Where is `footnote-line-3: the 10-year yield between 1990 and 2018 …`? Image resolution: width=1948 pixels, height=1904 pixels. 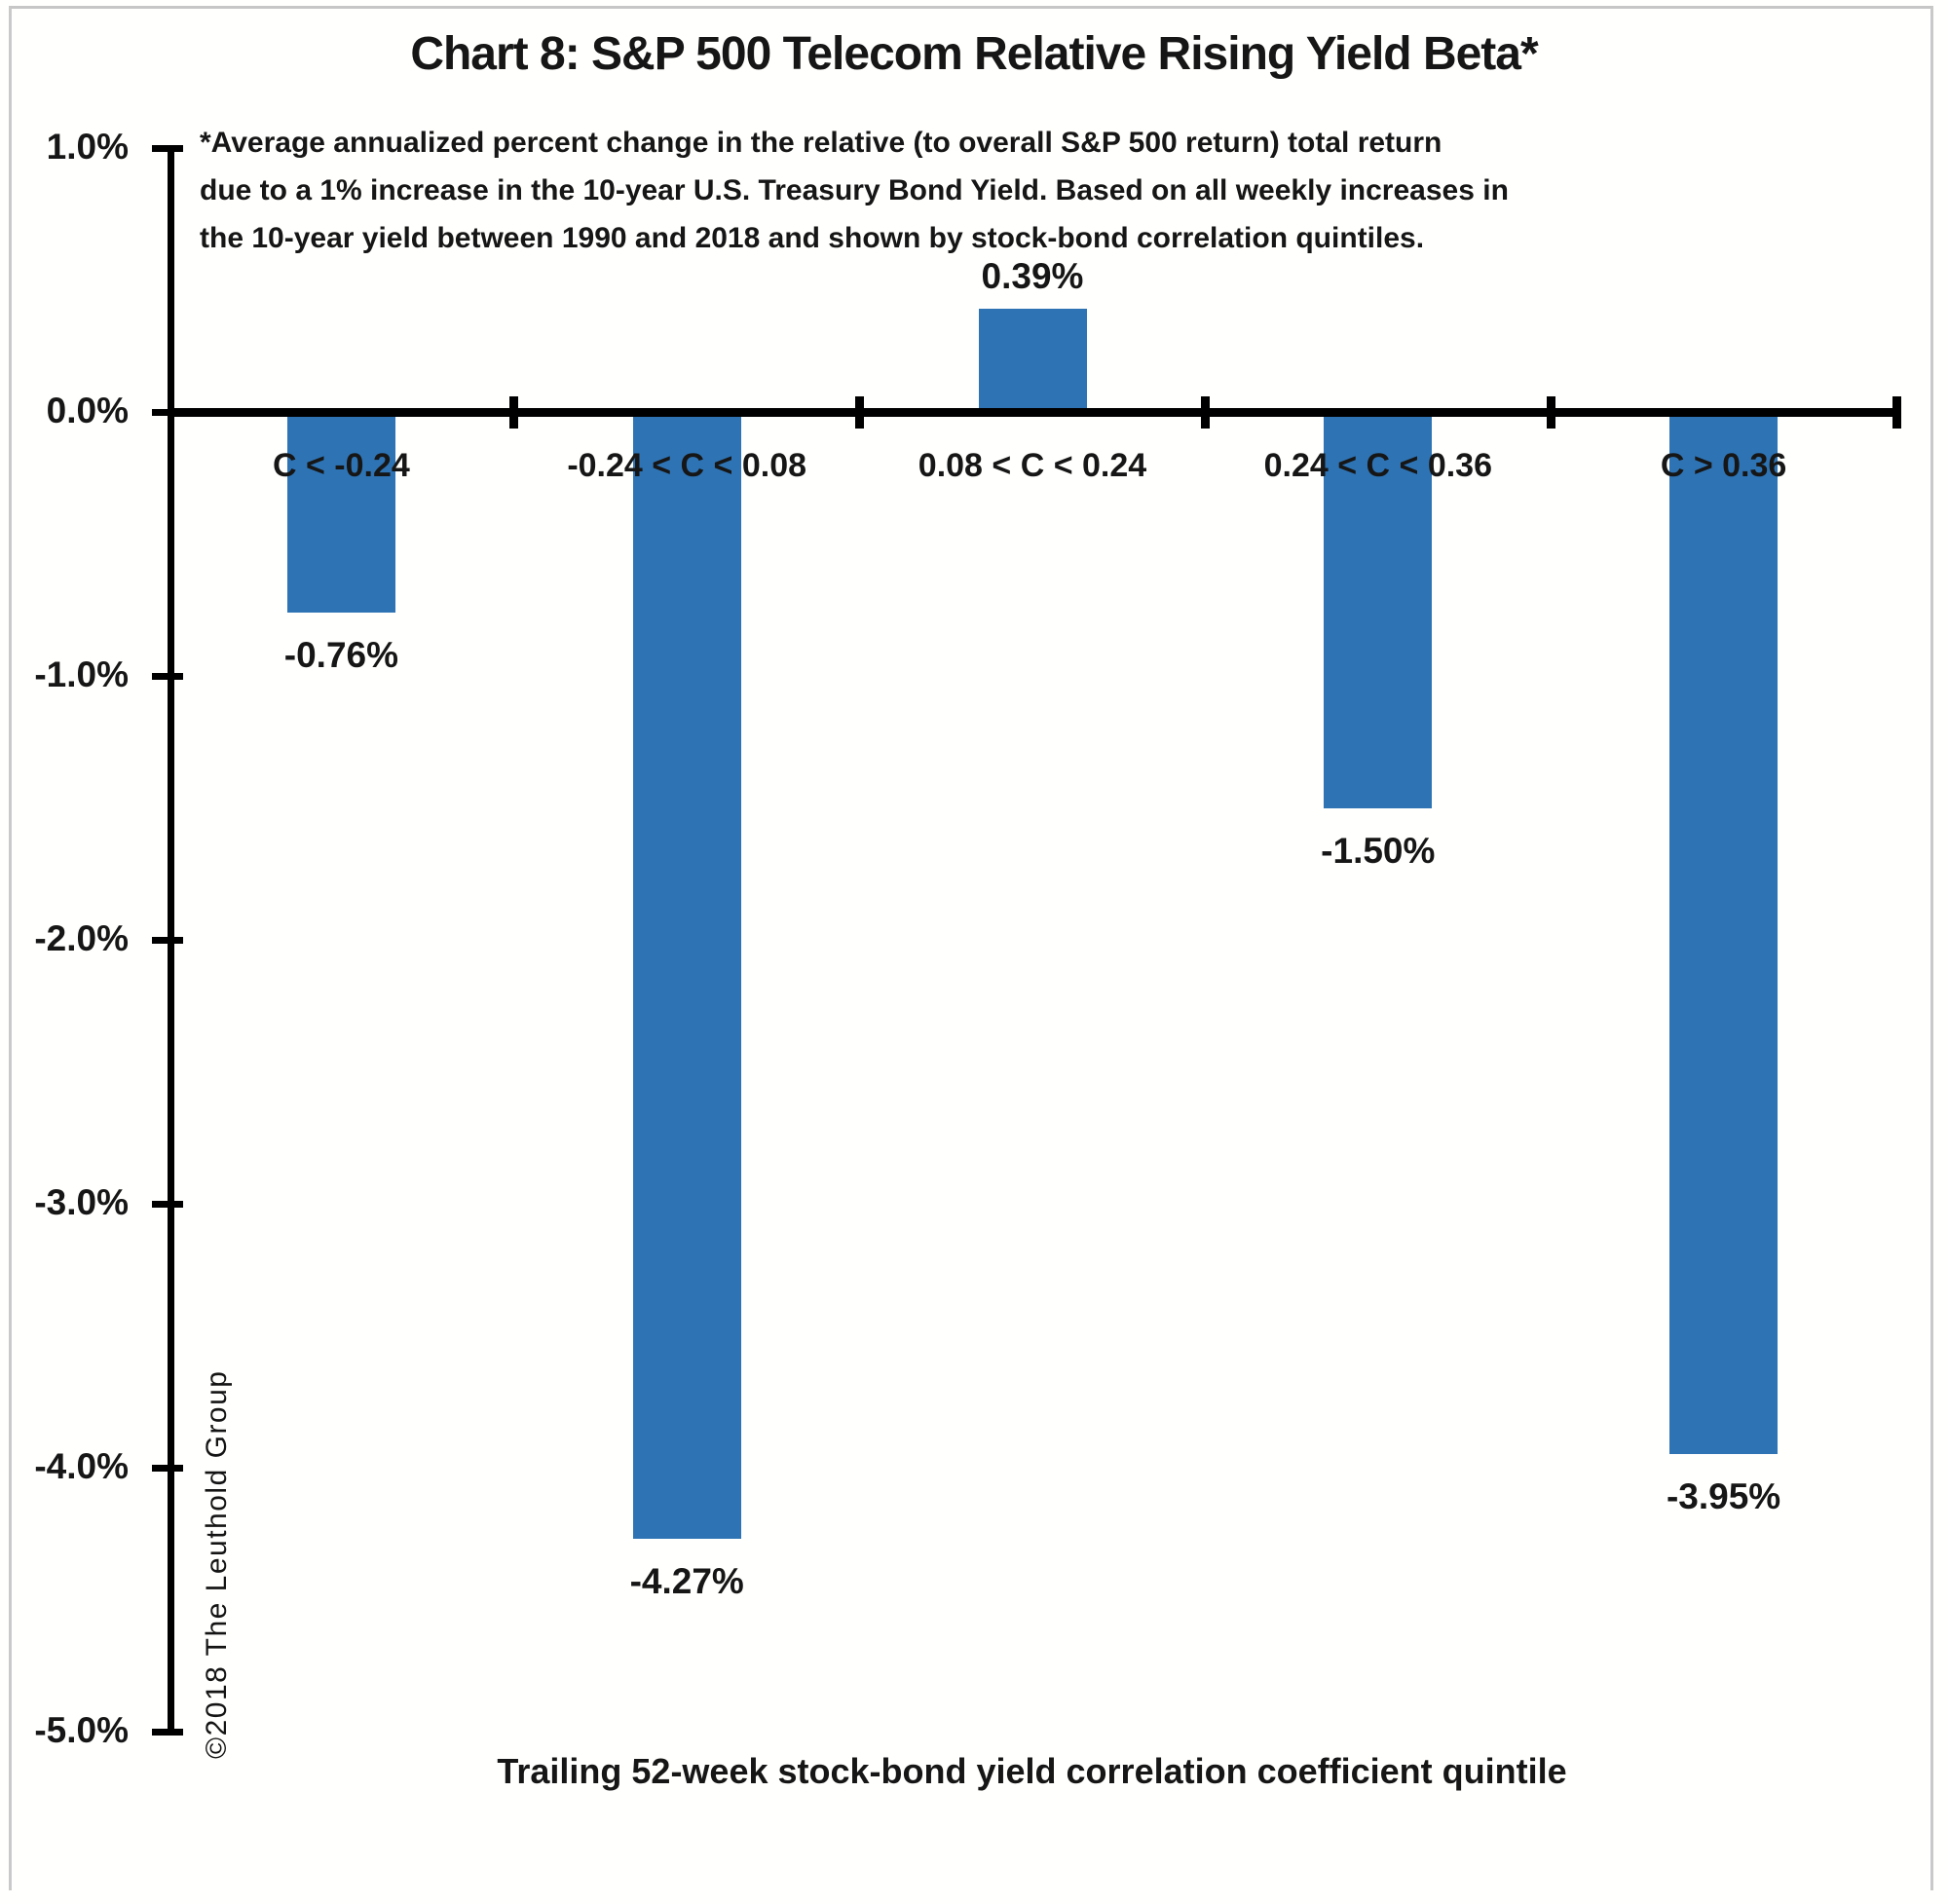
footnote-line-3: the 10-year yield between 1990 and 2018 … is located at coordinates (812, 238).